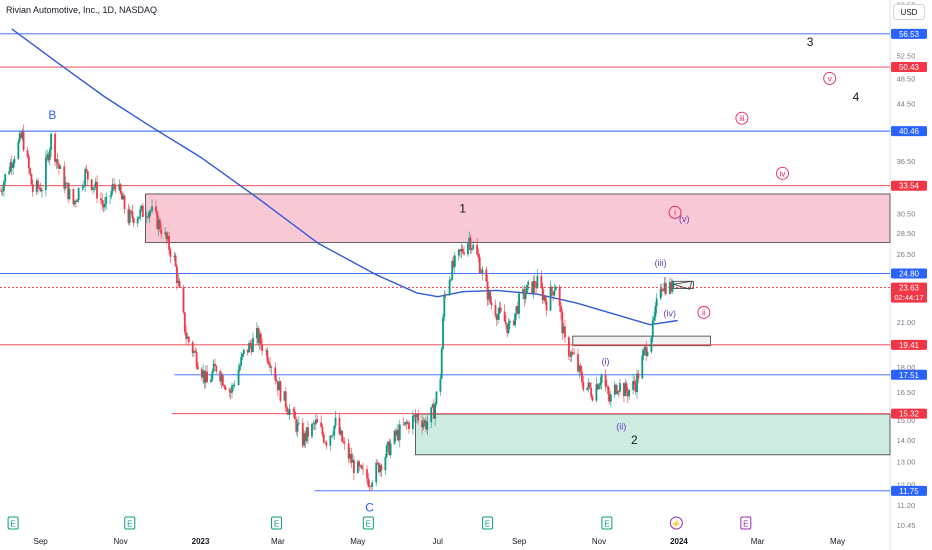  What do you see at coordinates (758, 541) in the screenshot?
I see `x-tick-9: Mar` at bounding box center [758, 541].